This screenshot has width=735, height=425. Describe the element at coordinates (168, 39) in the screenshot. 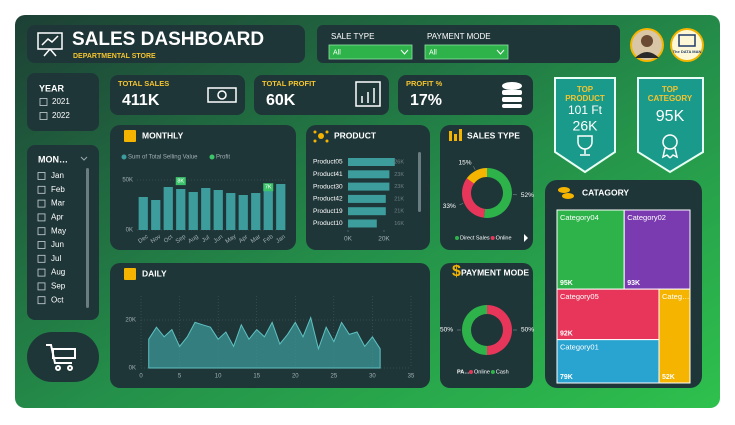

I see `dashboard-title: SALES DASHBOARD` at that location.